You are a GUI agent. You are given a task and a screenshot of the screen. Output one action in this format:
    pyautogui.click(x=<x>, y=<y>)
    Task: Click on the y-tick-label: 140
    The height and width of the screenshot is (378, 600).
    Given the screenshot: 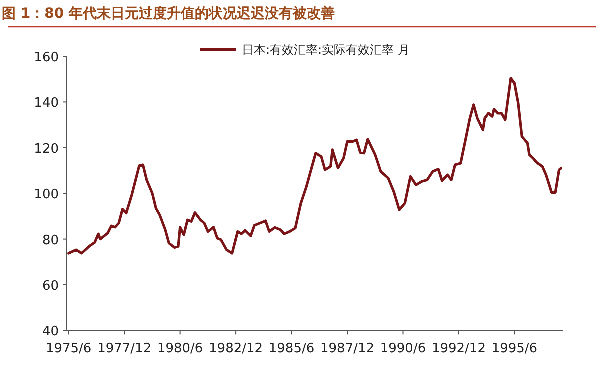 What is the action you would take?
    pyautogui.click(x=46, y=104)
    